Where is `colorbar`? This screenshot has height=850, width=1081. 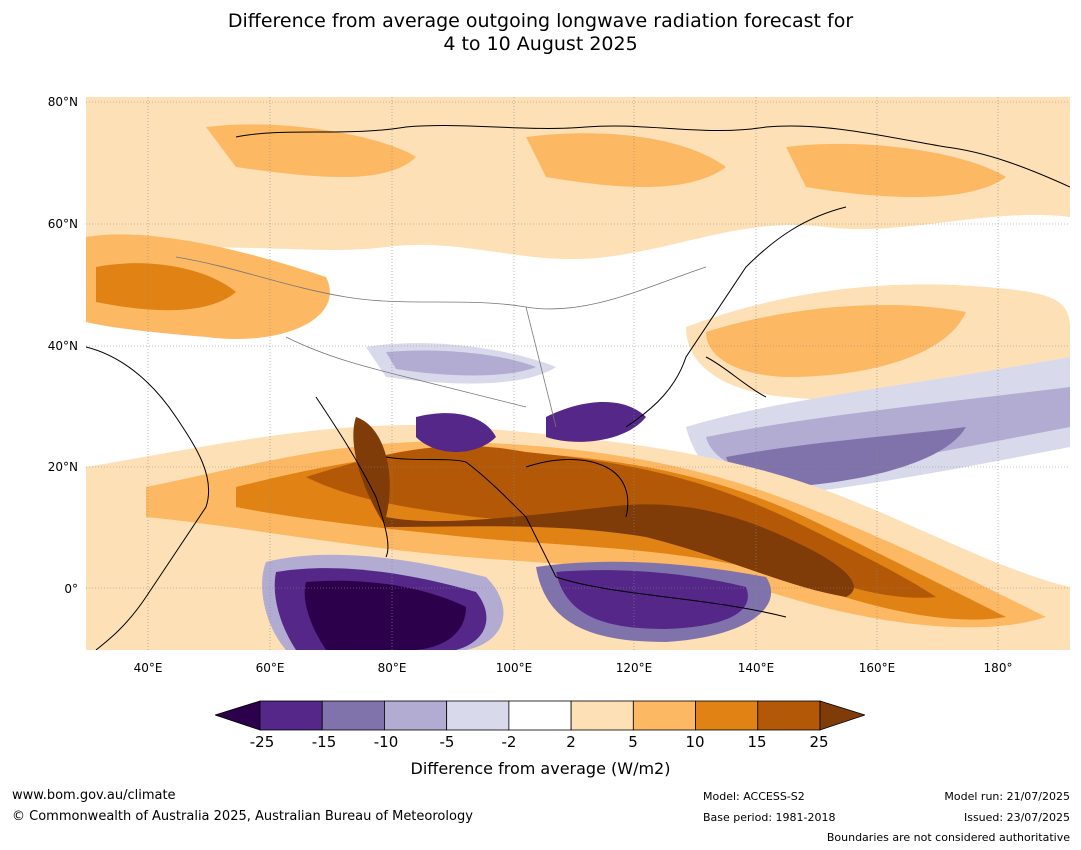 colorbar is located at coordinates (540, 715).